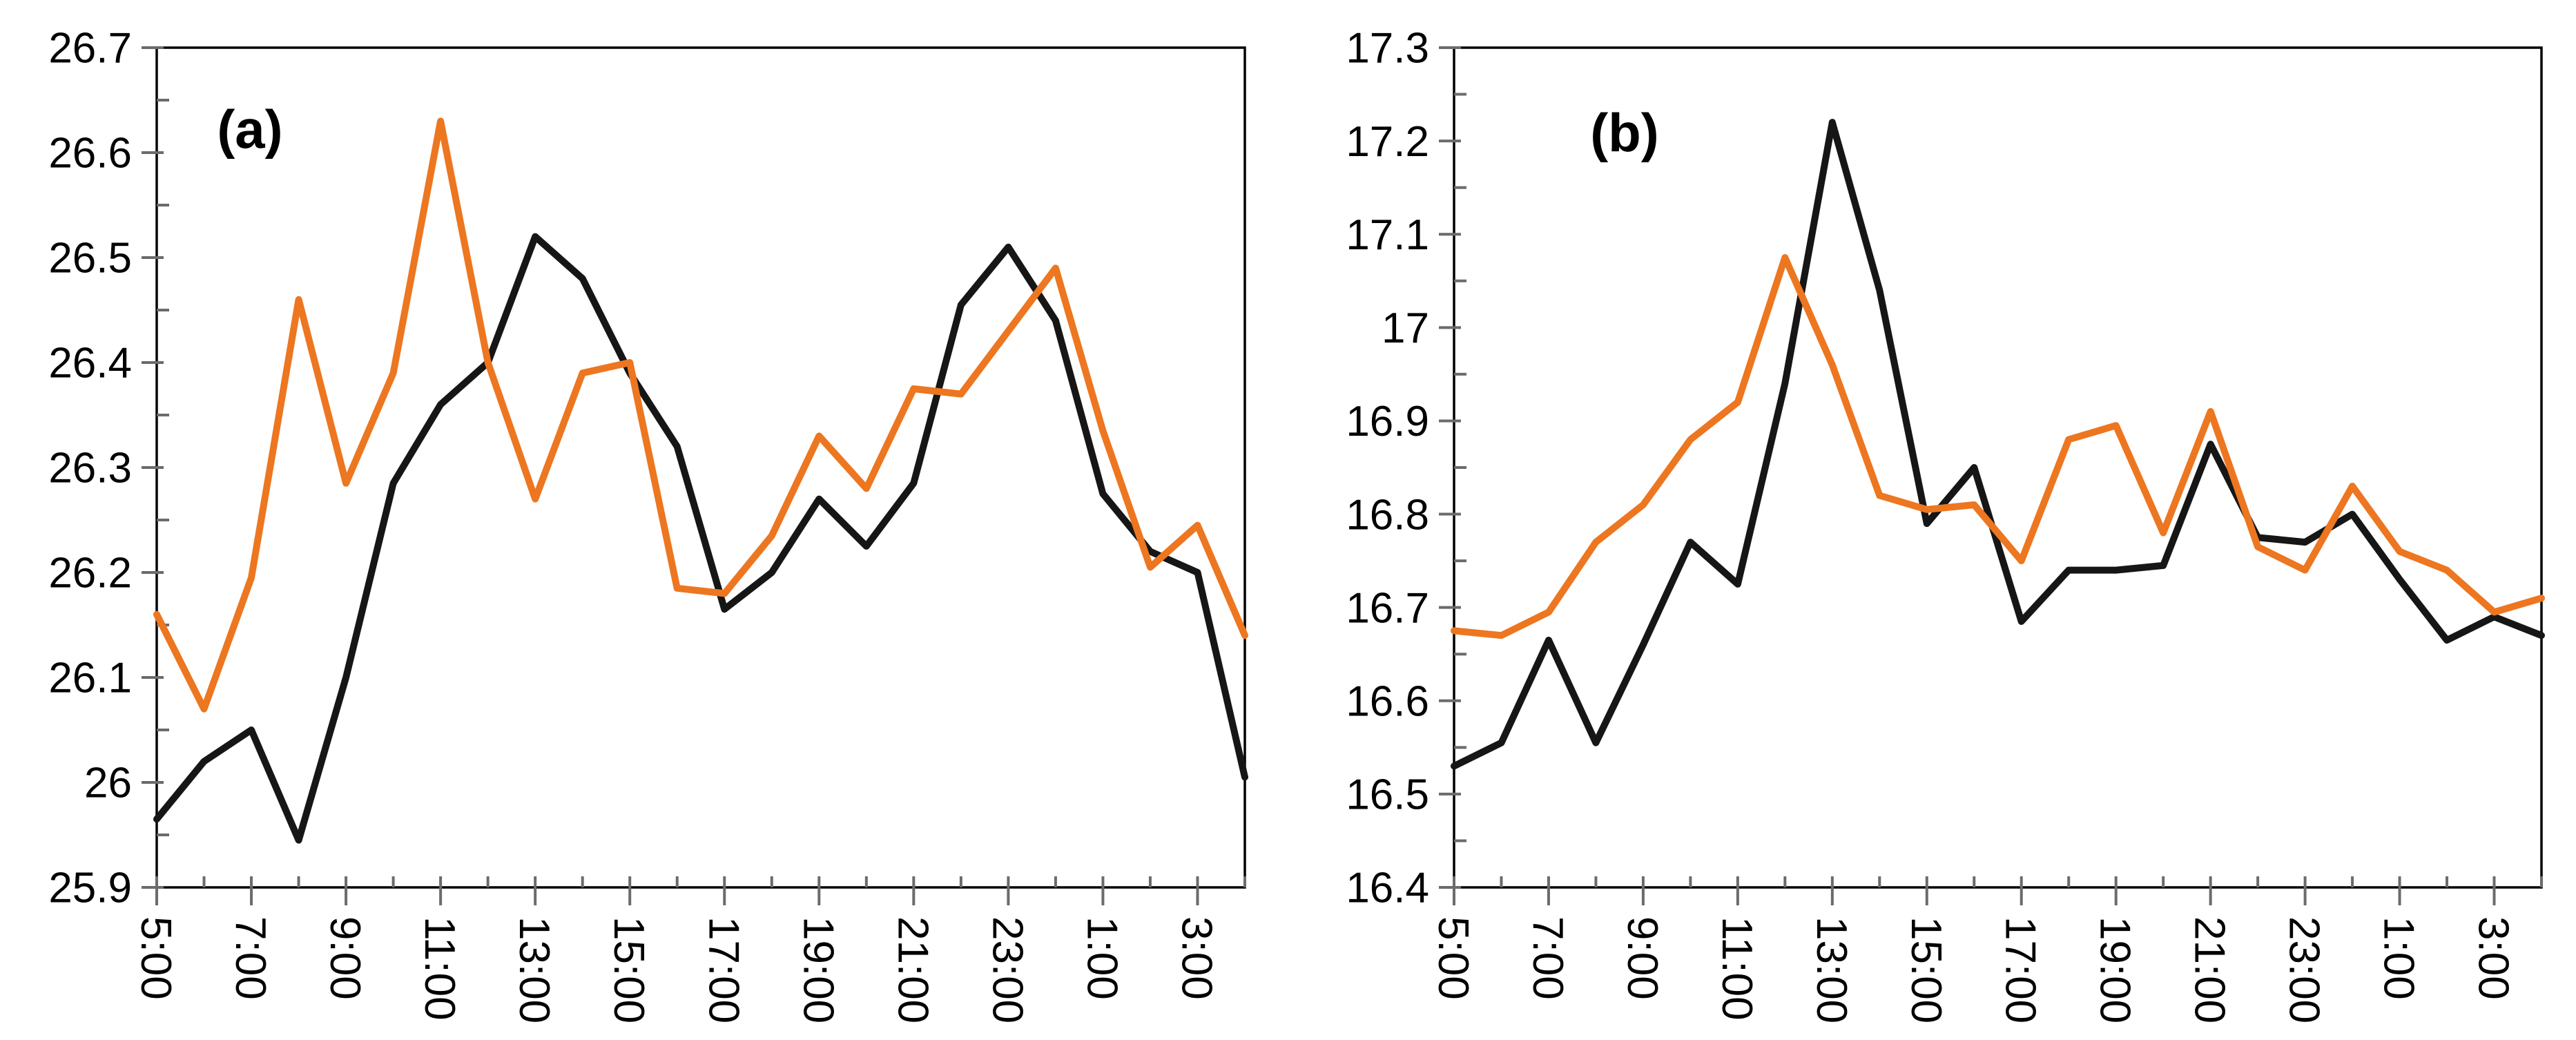  What do you see at coordinates (1388, 422) in the screenshot?
I see `y-tick-label: 16.9` at bounding box center [1388, 422].